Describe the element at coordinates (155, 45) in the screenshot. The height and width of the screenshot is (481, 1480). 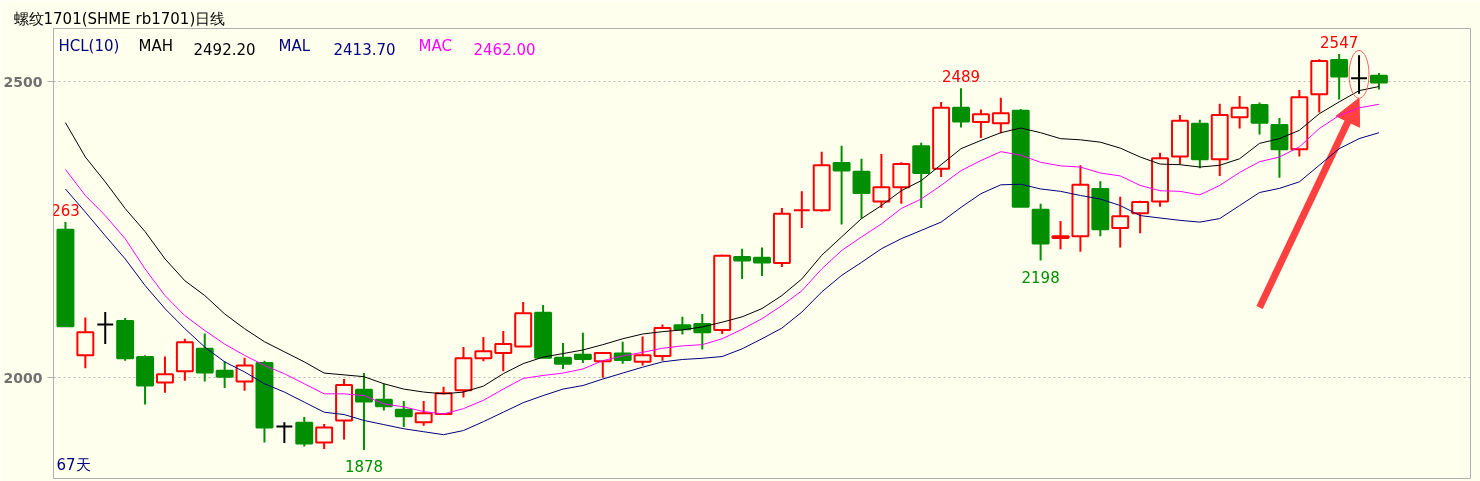
I see `text: MAH` at that location.